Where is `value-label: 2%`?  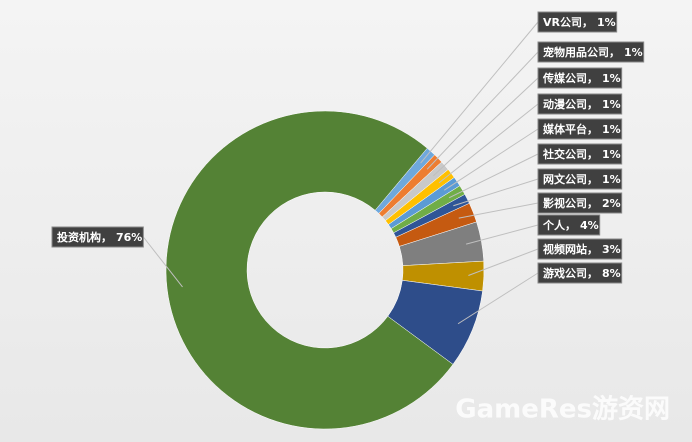
value-label: 2% is located at coordinates (611, 203).